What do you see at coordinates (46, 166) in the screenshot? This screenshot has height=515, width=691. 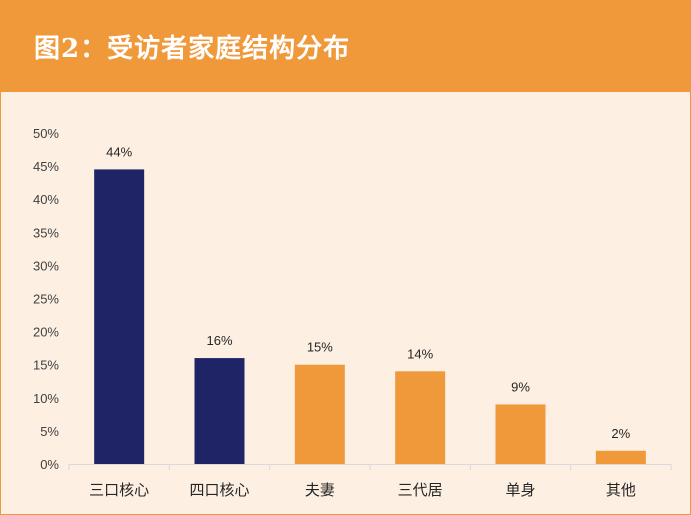 I see `y-tick-label: 45%` at bounding box center [46, 166].